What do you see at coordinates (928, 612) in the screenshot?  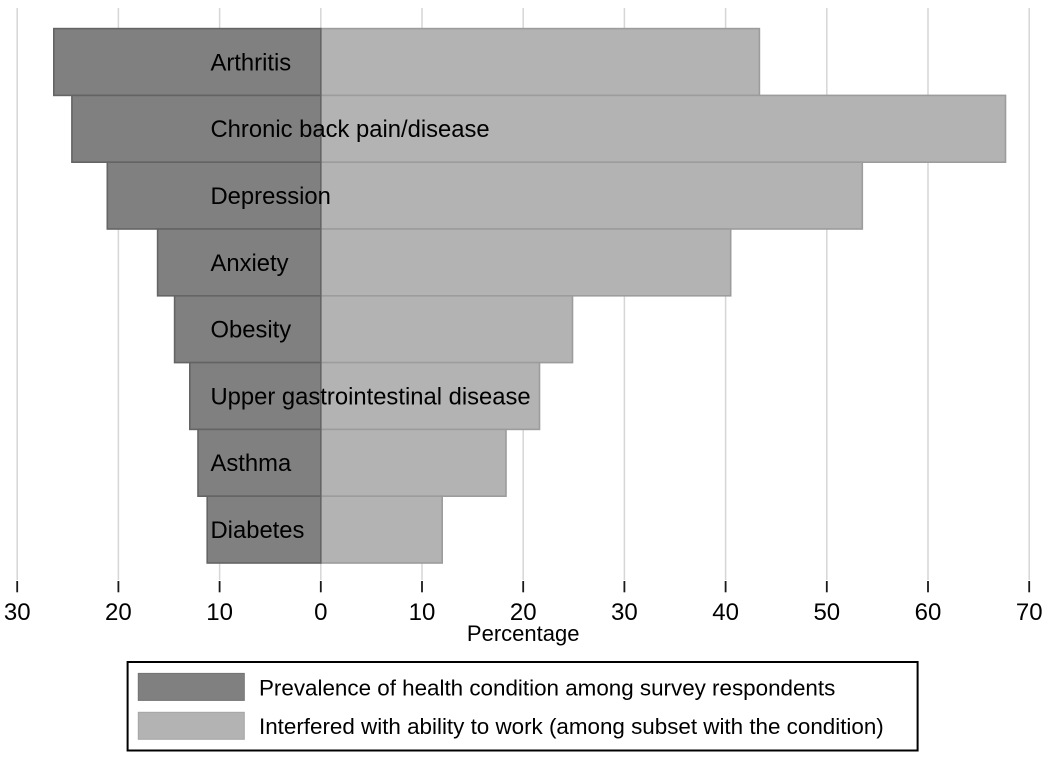 I see `svg-text: 60` at bounding box center [928, 612].